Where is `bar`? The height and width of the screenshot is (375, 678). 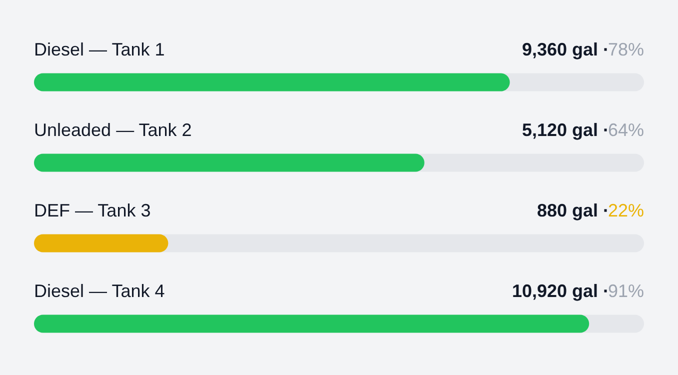
bar is located at coordinates (101, 243).